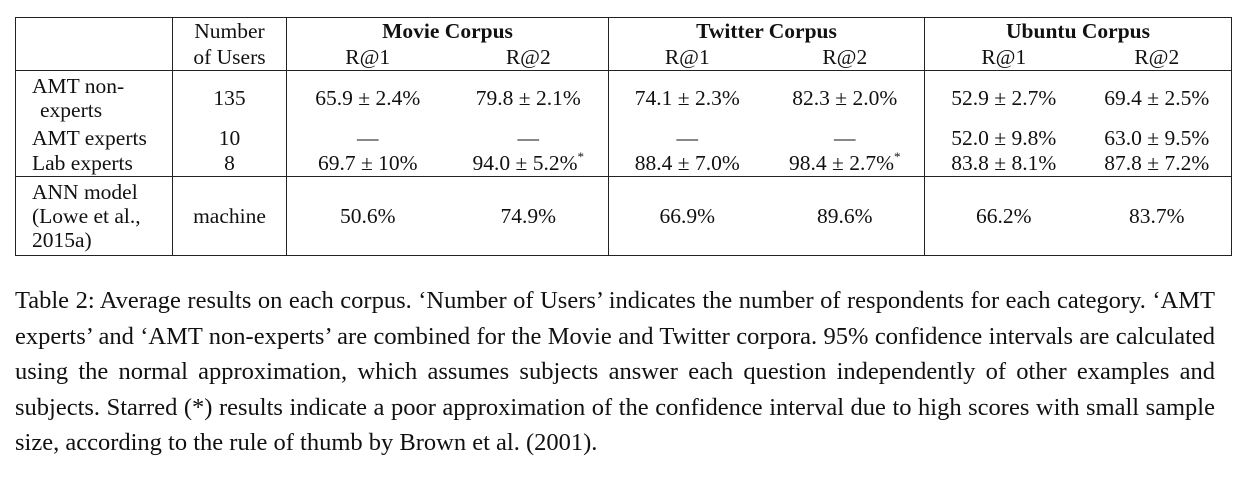 This screenshot has height=504, width=1247. Describe the element at coordinates (1078, 30) in the screenshot. I see `header-ubuntu-corpus: Ubuntu Corpus` at that location.